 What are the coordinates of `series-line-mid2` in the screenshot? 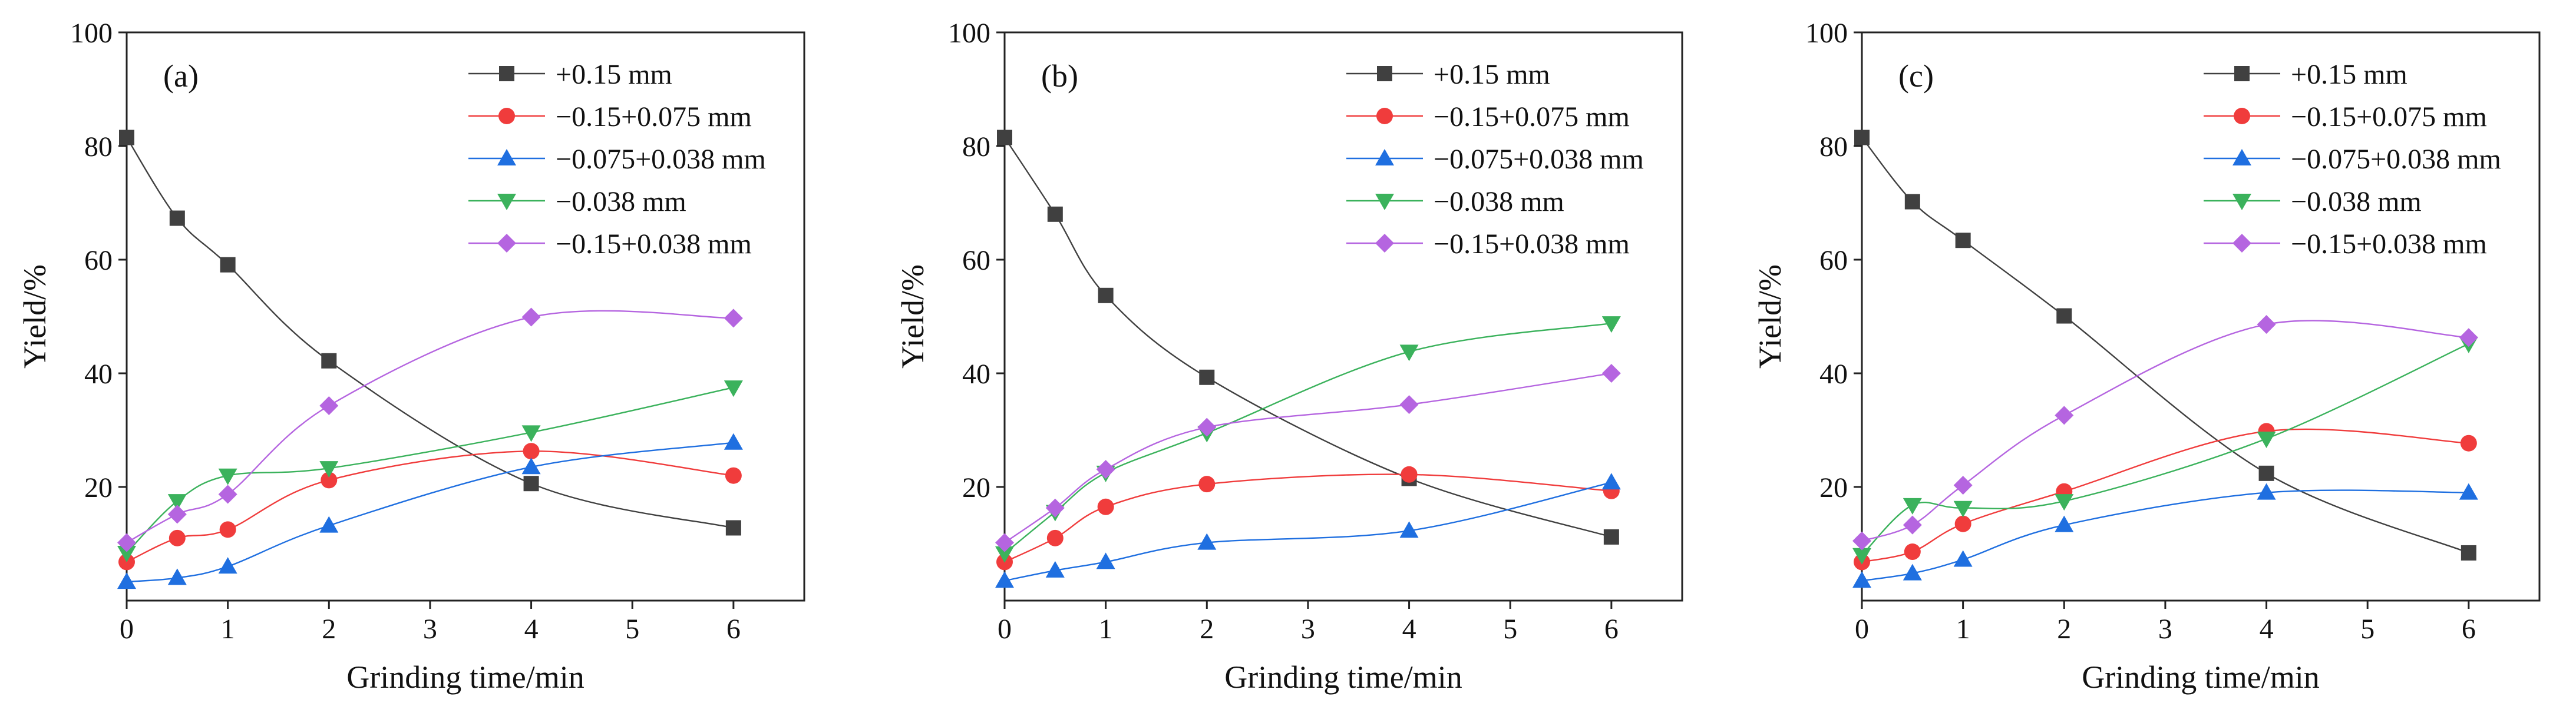 It's located at (2165, 535).